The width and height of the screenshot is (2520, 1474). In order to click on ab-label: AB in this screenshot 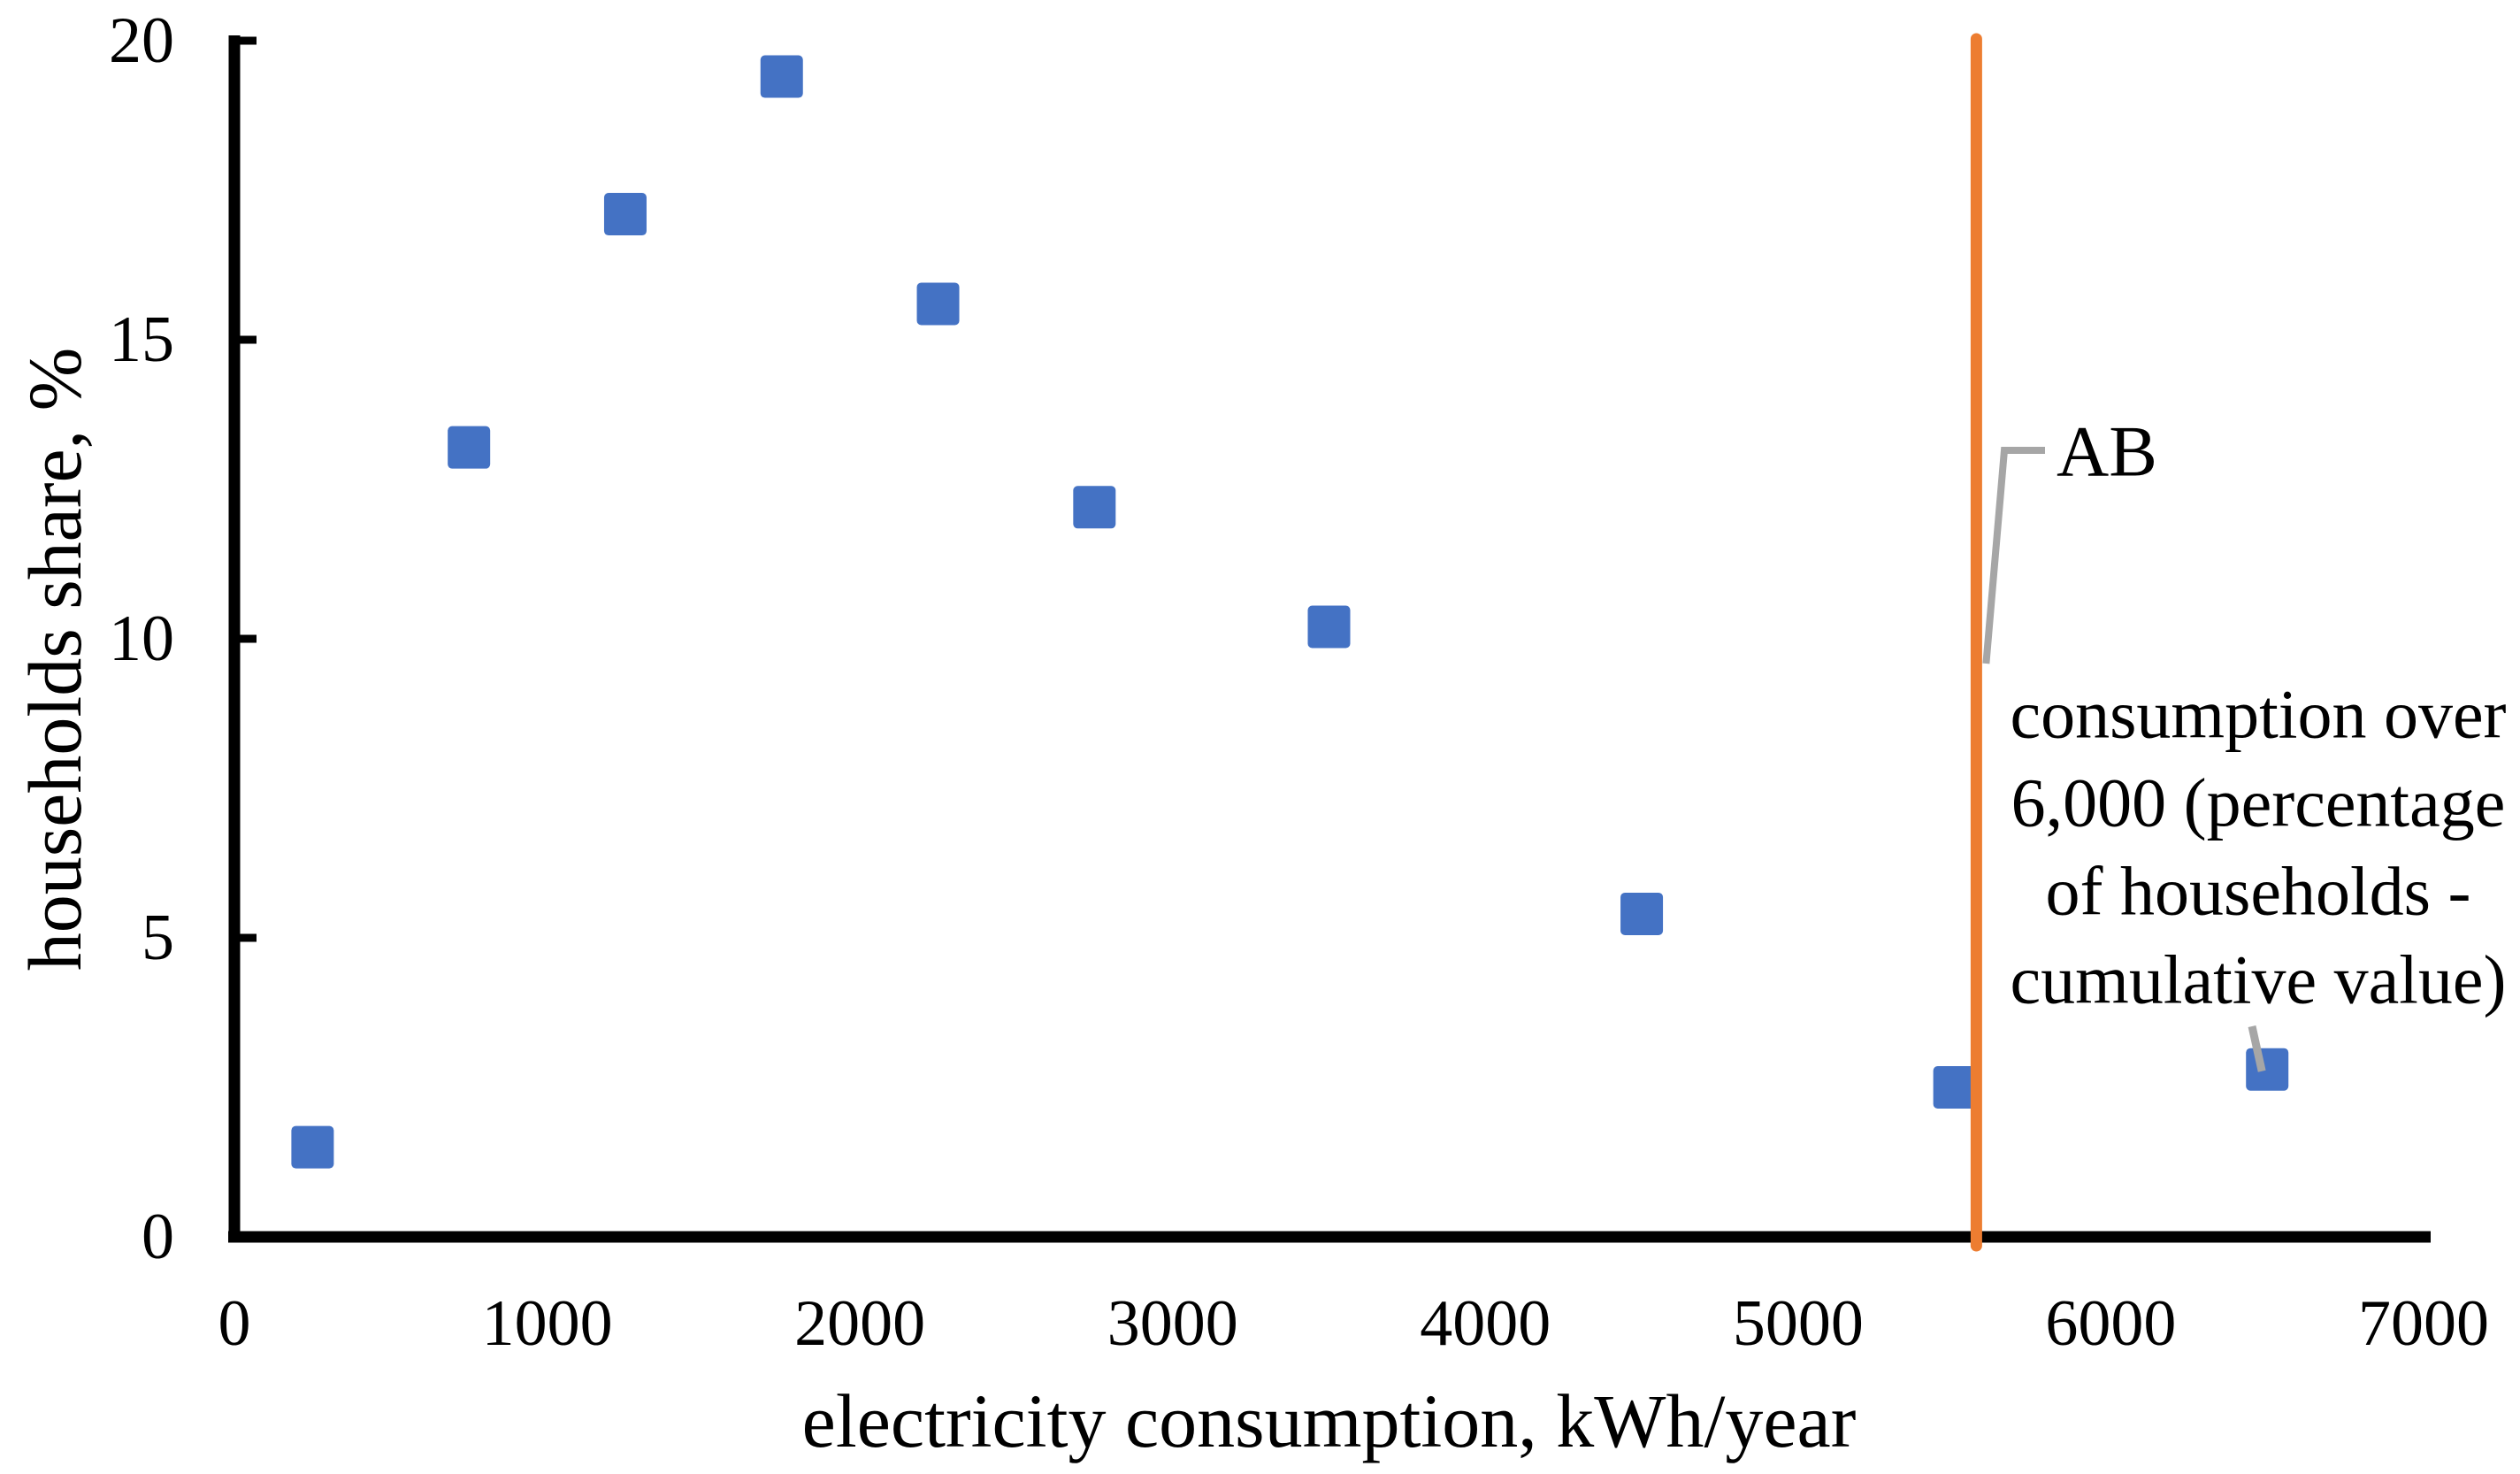, I will do `click(2107, 451)`.